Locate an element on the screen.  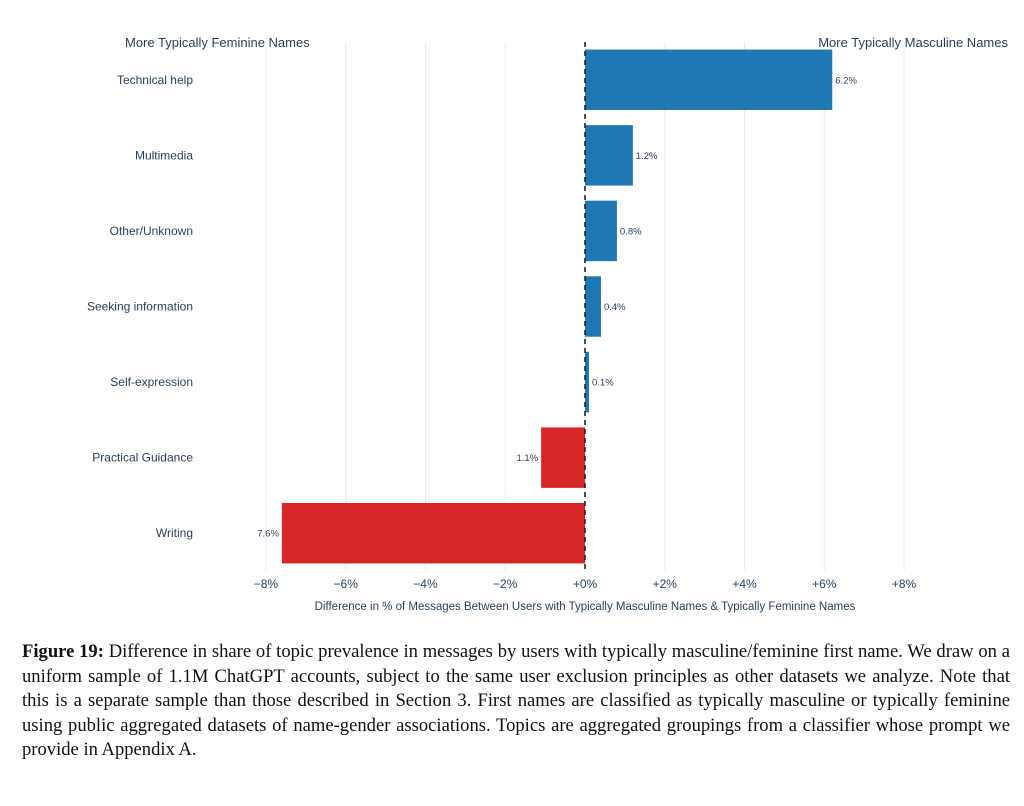
category-label: Other/Unknown is located at coordinates (151, 231).